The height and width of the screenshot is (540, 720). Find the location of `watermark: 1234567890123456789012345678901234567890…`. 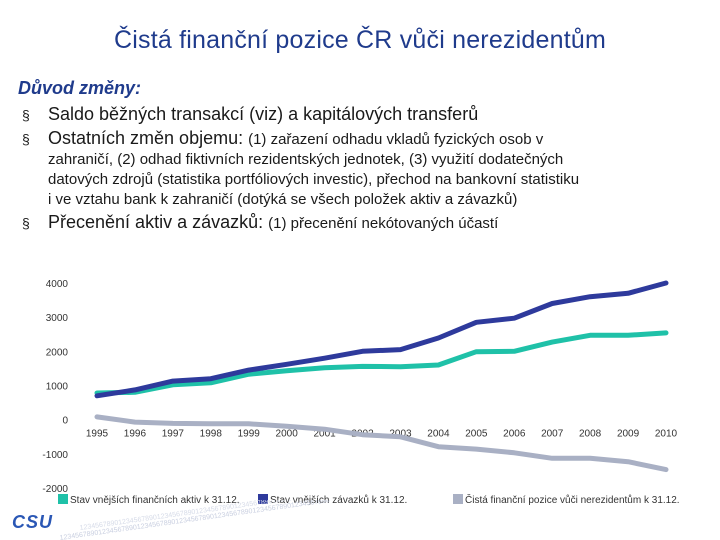

watermark: 1234567890123456789012345678901234567890… is located at coordinates (360, 520).